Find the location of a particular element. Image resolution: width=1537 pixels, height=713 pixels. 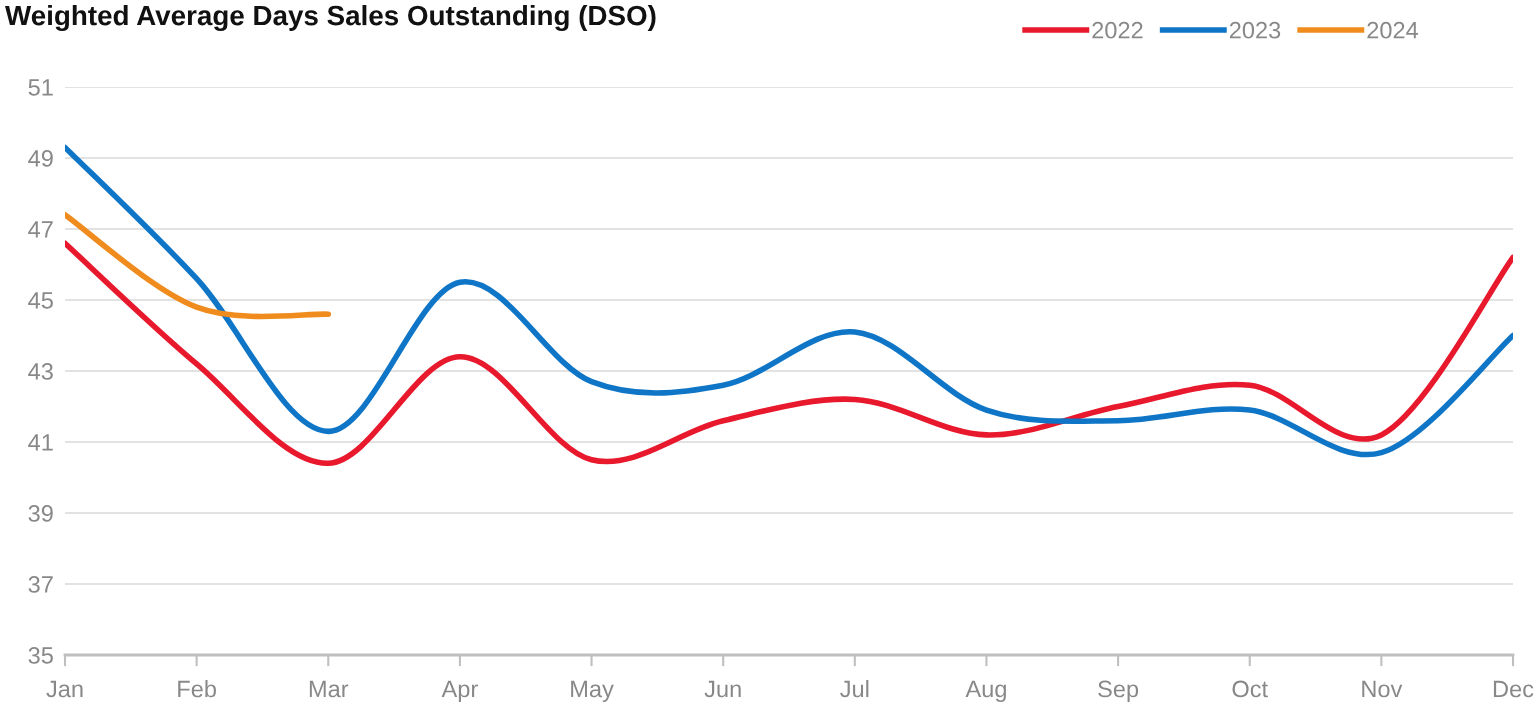

x-tick-label: Nov is located at coordinates (1382, 689).